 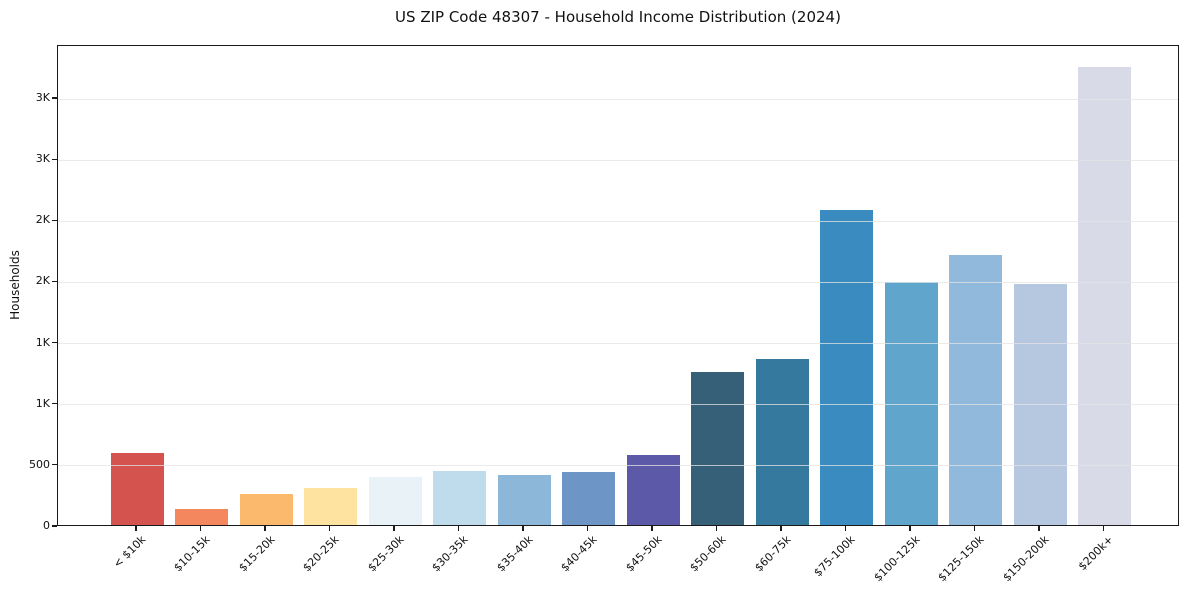 What do you see at coordinates (708, 554) in the screenshot?
I see `x-tick-label: $50-60k` at bounding box center [708, 554].